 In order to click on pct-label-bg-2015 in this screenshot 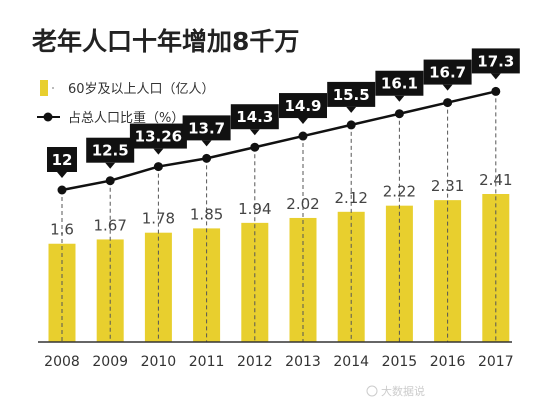, I will do `click(399, 83)`.